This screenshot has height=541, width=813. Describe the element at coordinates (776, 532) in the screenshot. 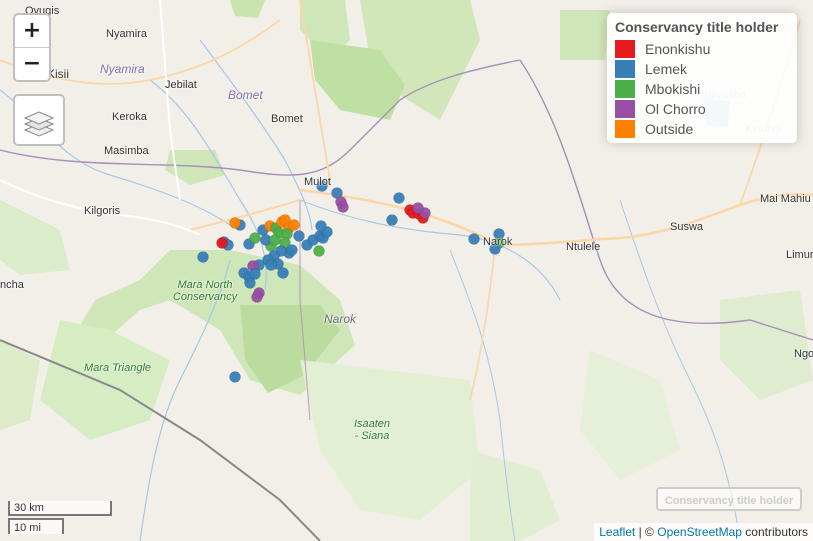

I see `attribution-rest: contributors` at that location.